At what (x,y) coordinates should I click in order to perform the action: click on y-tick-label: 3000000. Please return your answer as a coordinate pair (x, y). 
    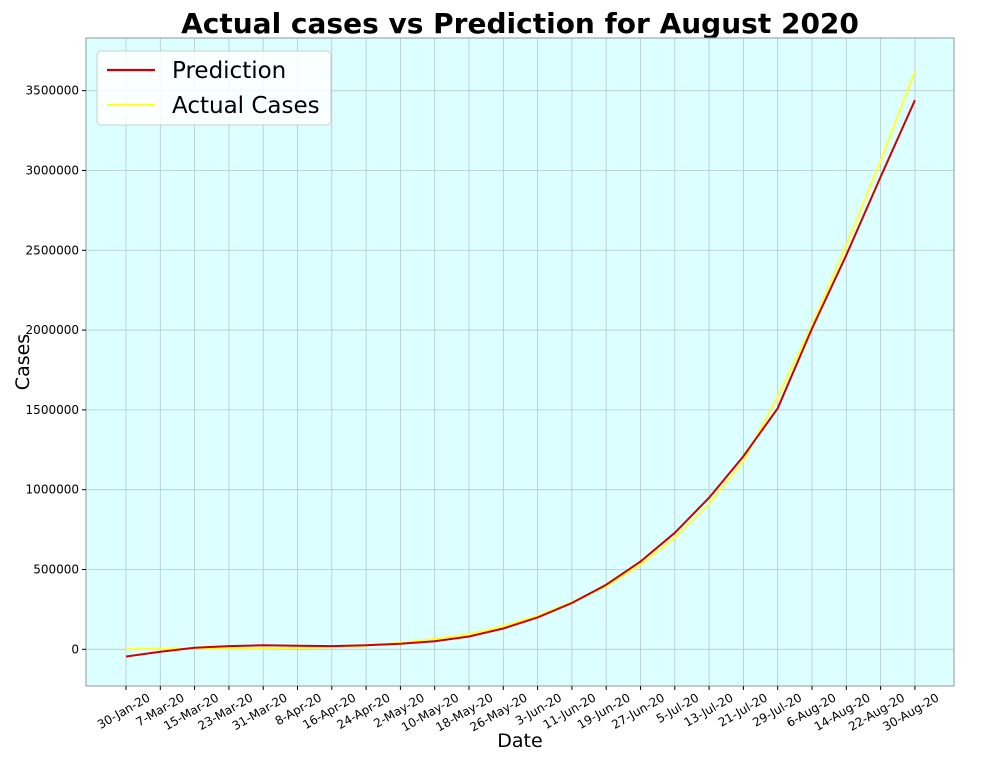
    Looking at the image, I should click on (52, 170).